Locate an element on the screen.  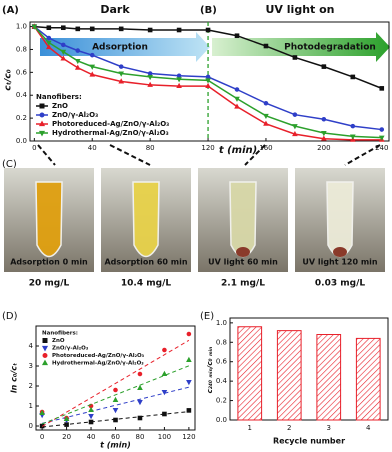
y-axis-label: ln c₀/cₜ is located at coordinates (14, 378).